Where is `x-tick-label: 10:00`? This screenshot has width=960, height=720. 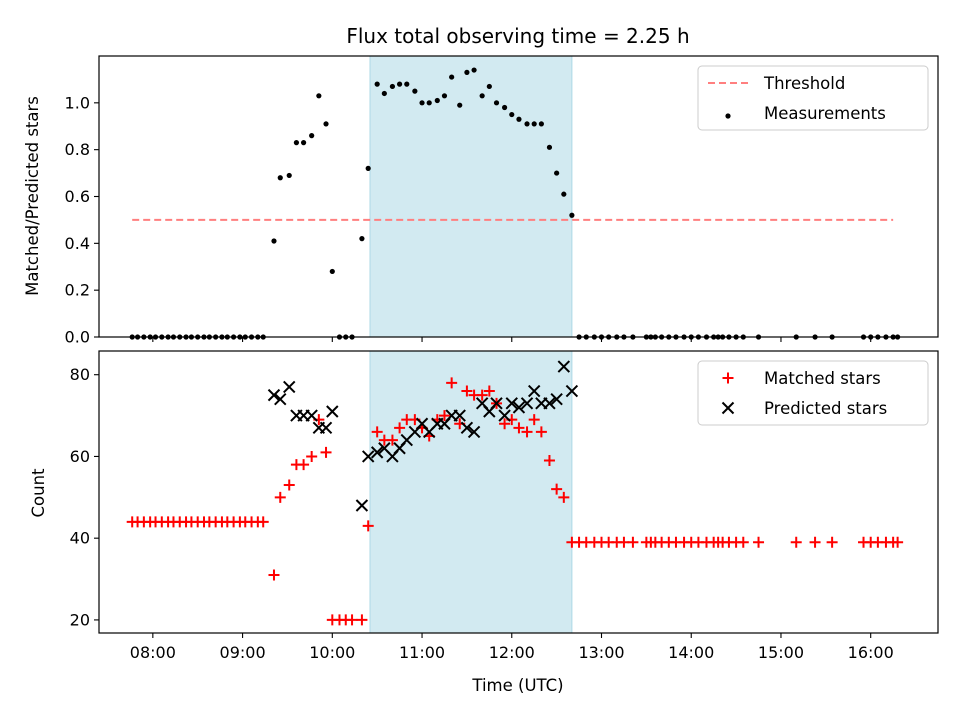
x-tick-label: 10:00 is located at coordinates (332, 652).